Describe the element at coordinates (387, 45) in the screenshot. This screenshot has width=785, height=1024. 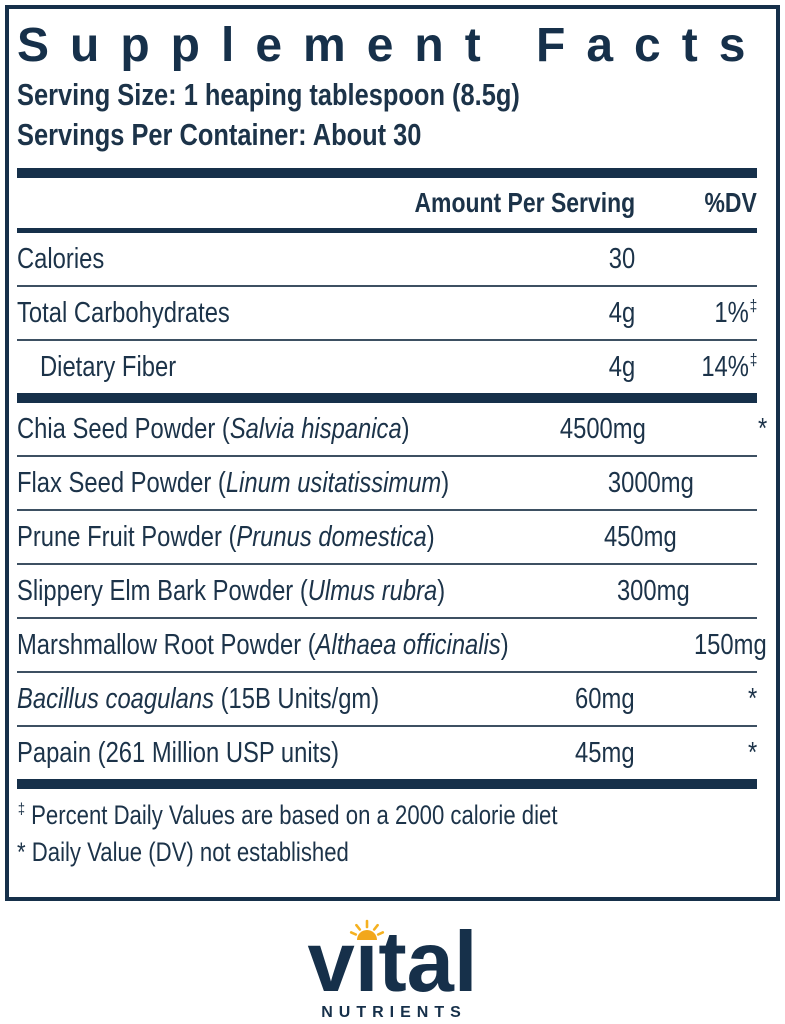
I see `panel-title: Supplement Facts` at that location.